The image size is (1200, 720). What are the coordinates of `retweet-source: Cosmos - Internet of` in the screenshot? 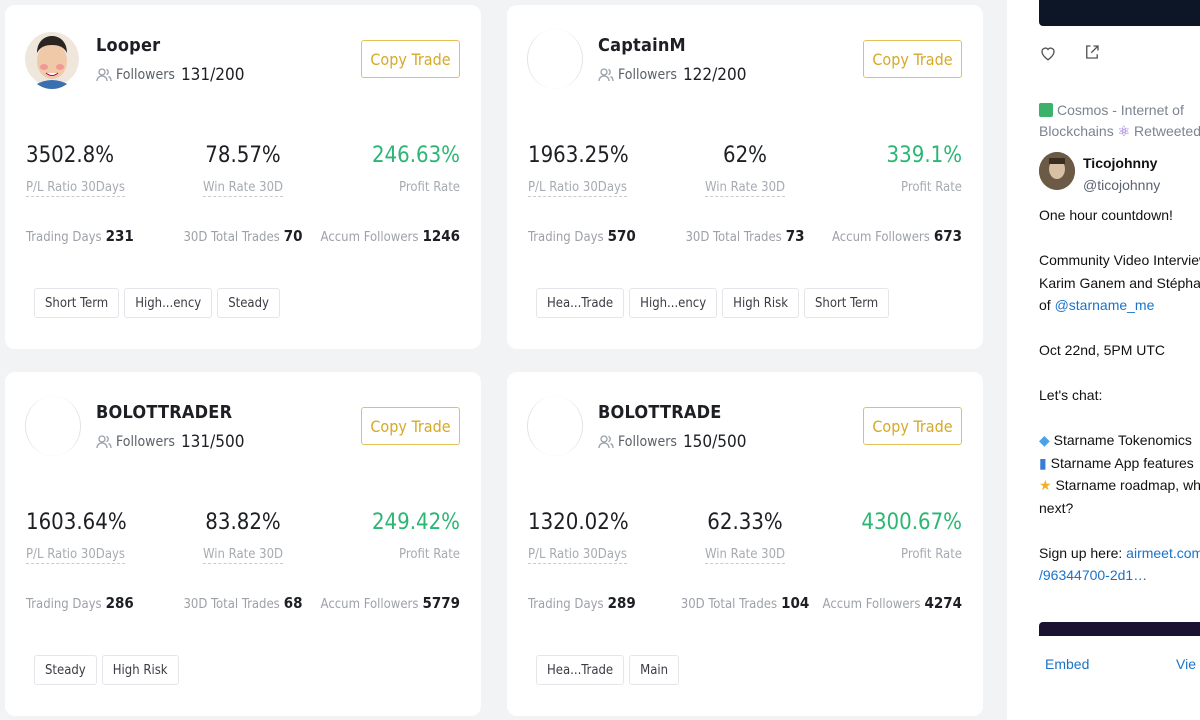 It's located at (1120, 110).